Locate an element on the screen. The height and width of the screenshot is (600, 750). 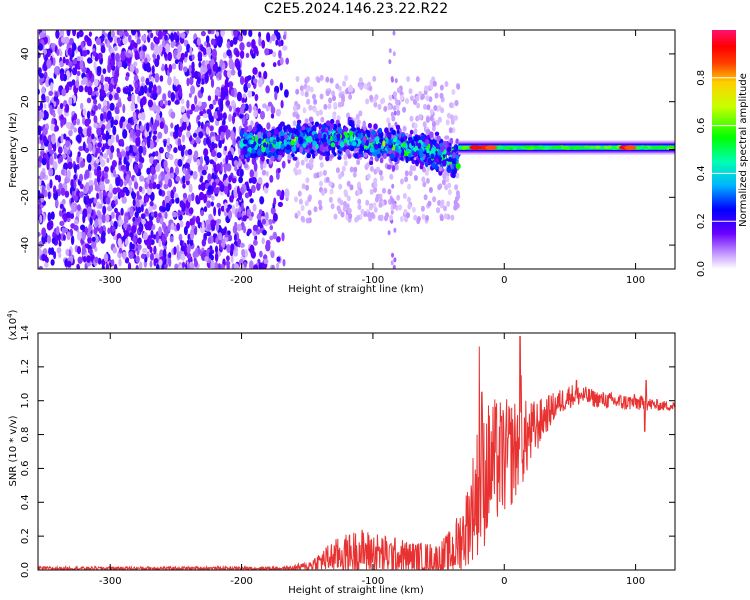
y-tick-label: 0.2 is located at coordinates (25, 536).